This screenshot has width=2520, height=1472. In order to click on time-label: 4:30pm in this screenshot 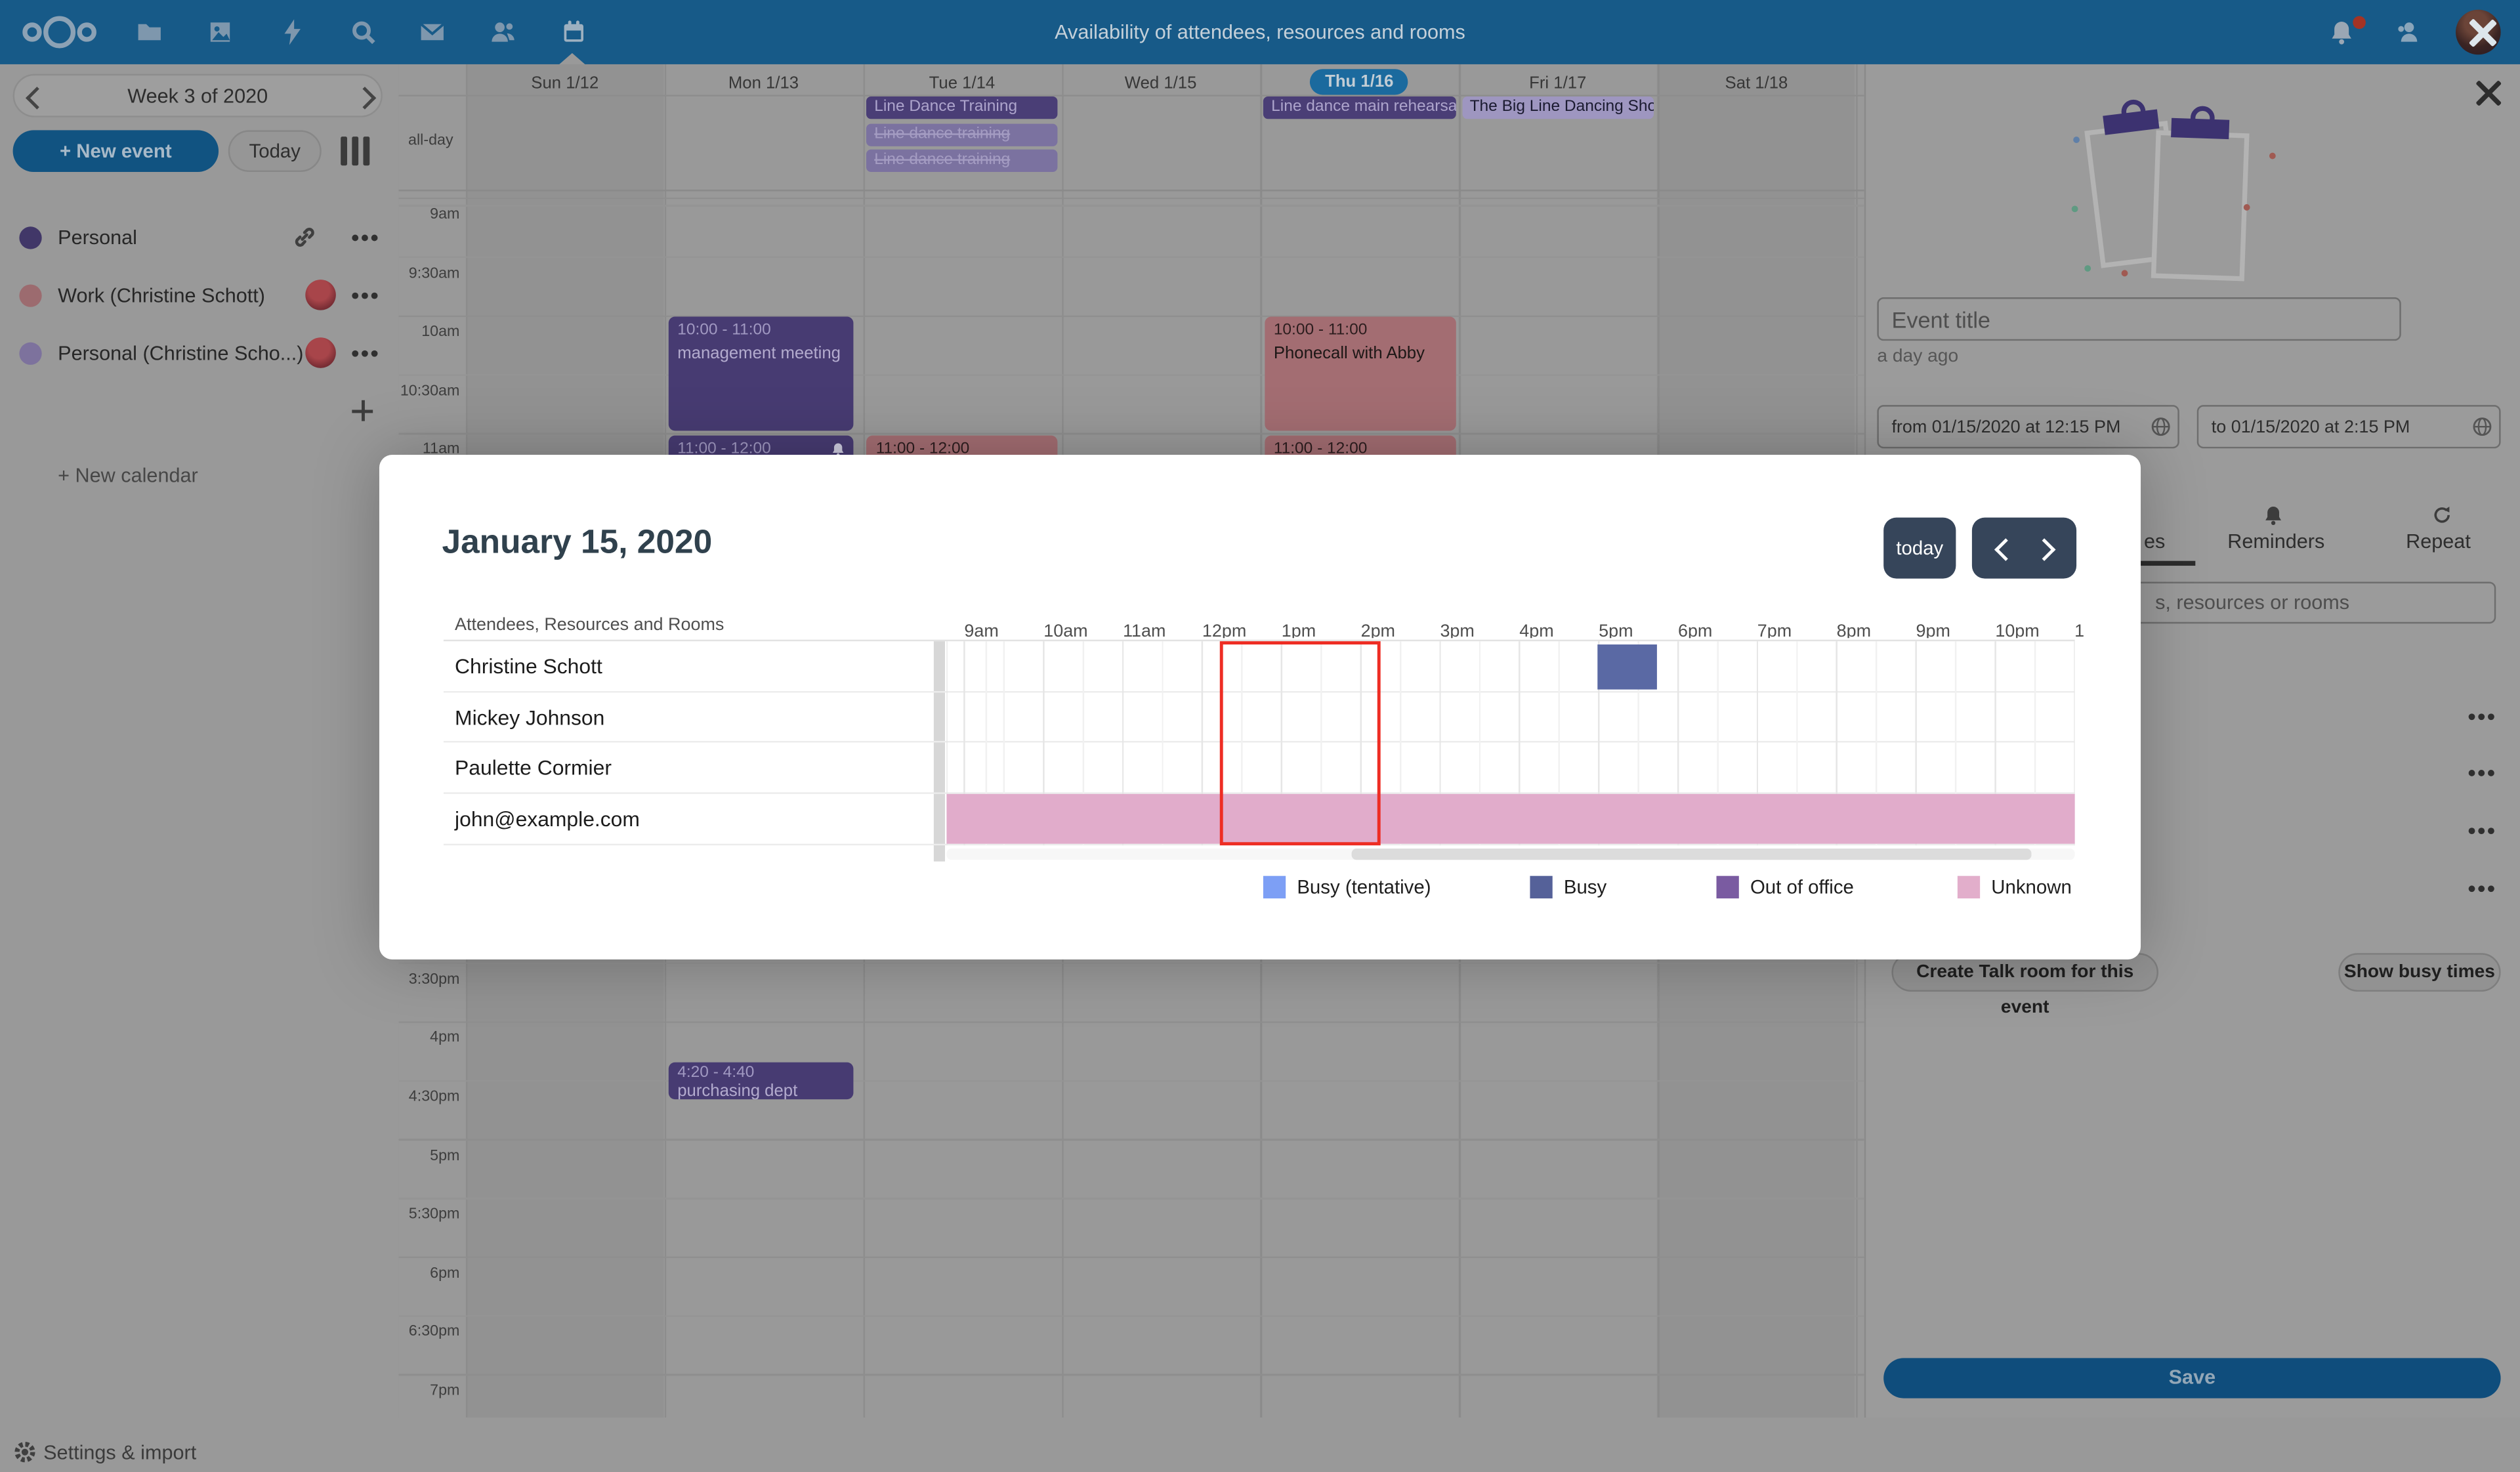, I will do `click(434, 1096)`.